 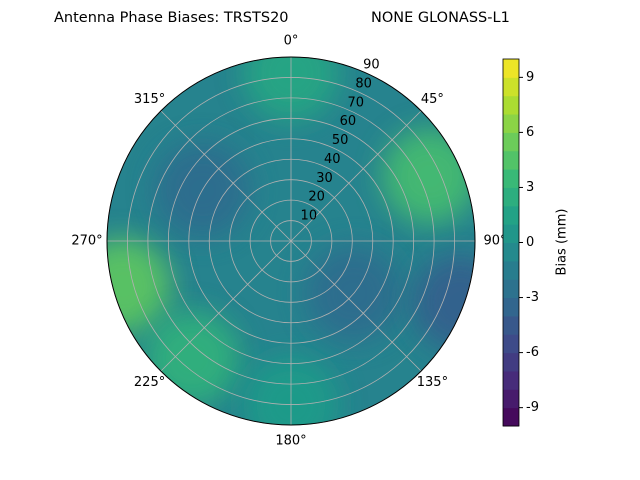 What do you see at coordinates (332, 159) in the screenshot?
I see `radius-label: 40` at bounding box center [332, 159].